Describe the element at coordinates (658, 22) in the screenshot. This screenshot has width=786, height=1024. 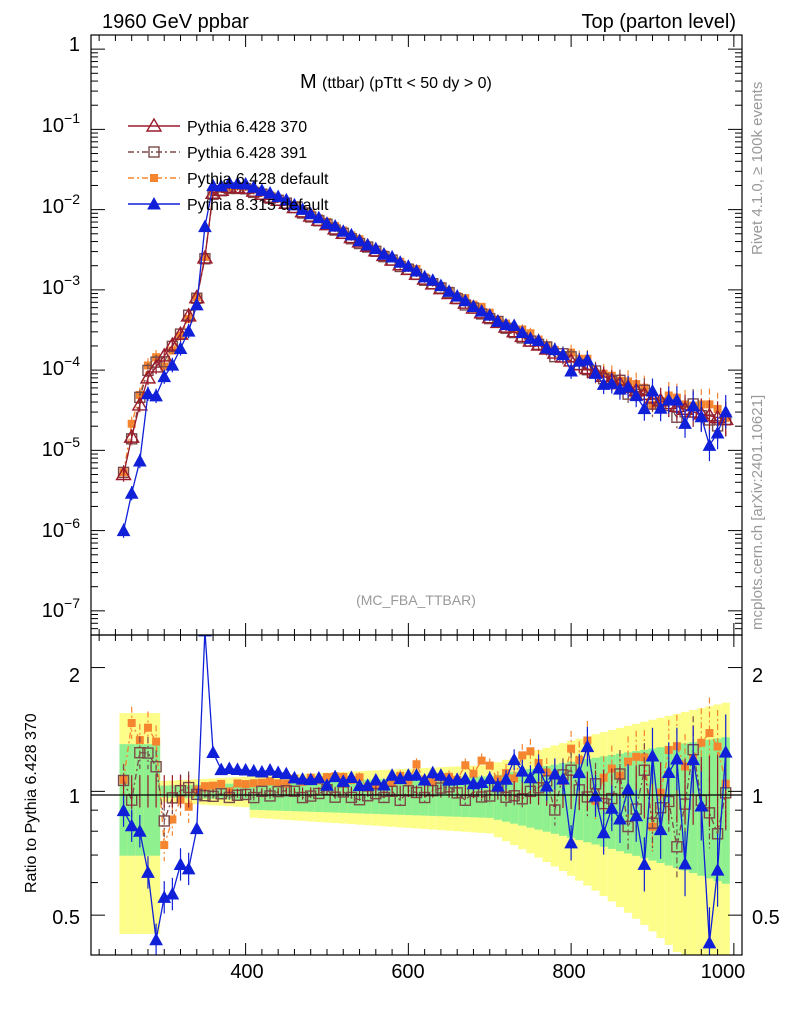
I see `analysis-label: Top (parton level)` at that location.